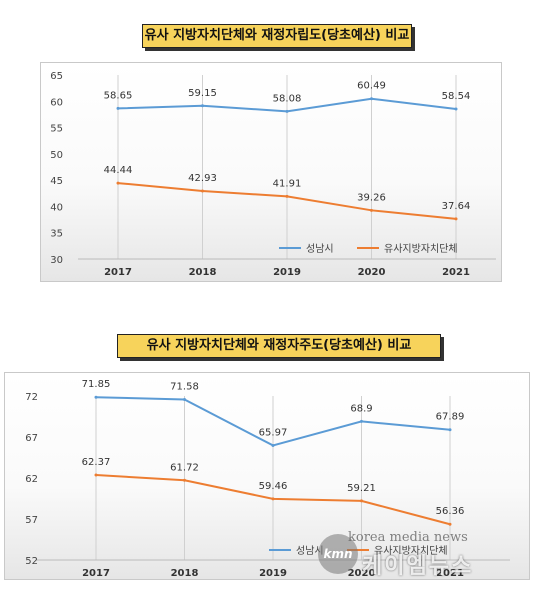  What do you see at coordinates (56, 129) in the screenshot?
I see `y-tick-label: 55` at bounding box center [56, 129].